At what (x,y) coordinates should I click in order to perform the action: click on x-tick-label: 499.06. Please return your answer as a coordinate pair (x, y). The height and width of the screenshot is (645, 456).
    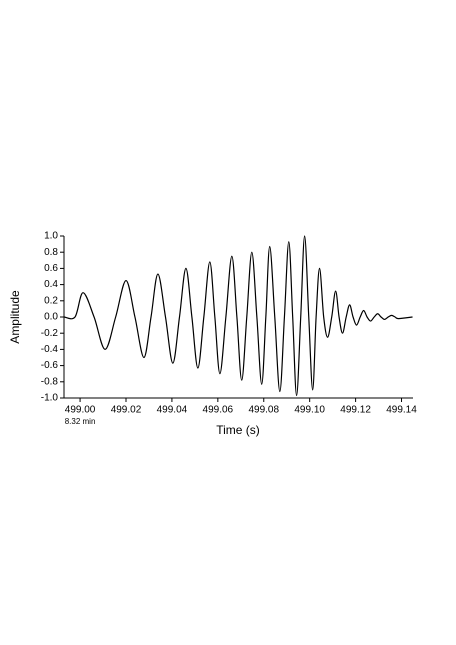
    Looking at the image, I should click on (218, 410).